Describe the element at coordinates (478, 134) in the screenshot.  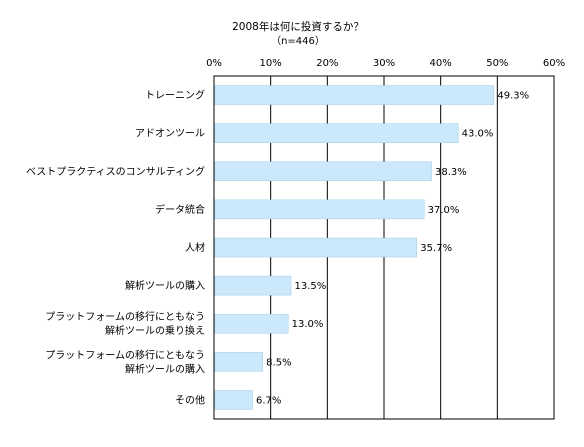
I see `value-label: 43.0%` at that location.